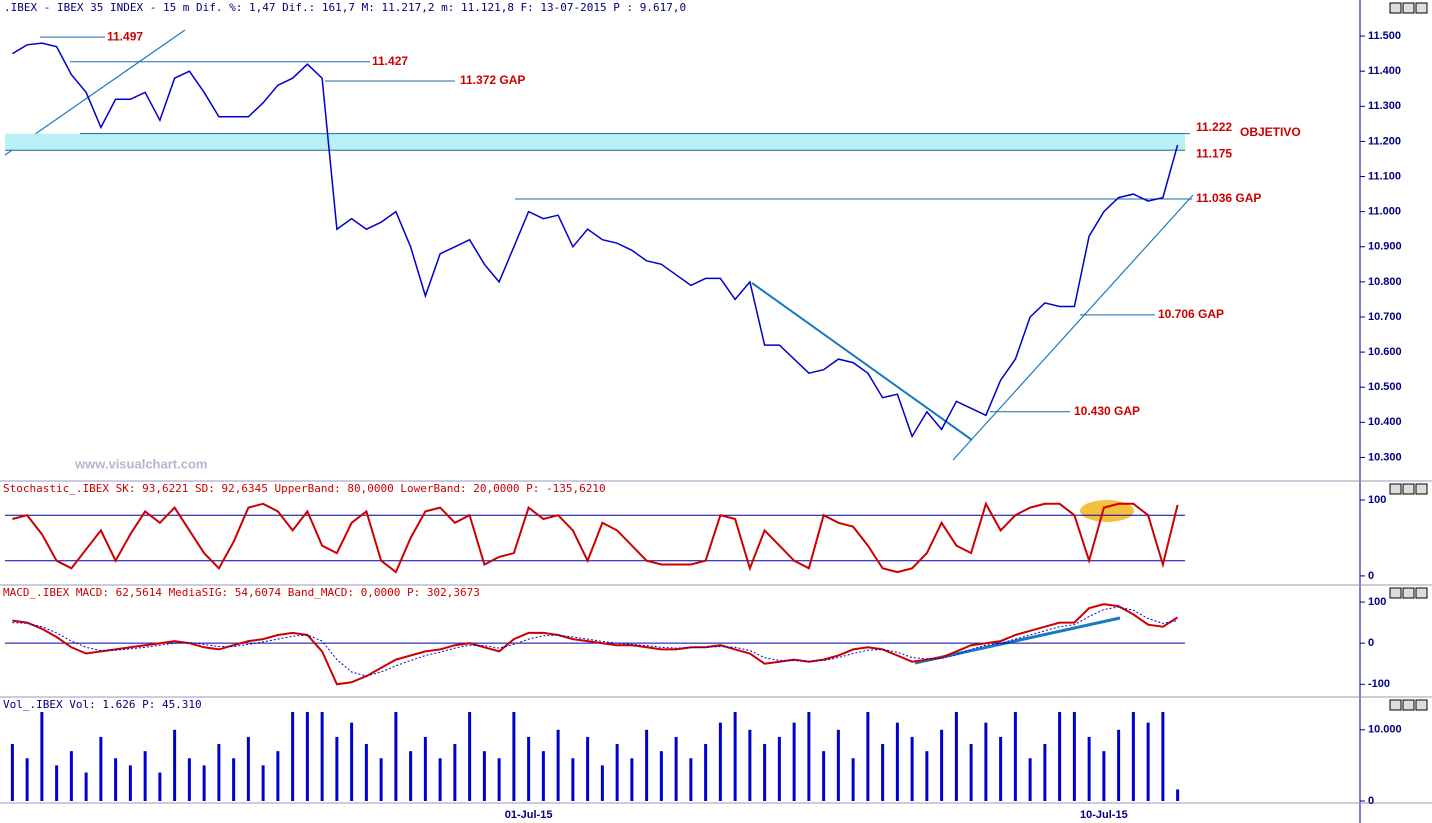 The height and width of the screenshot is (823, 1432). I want to click on annotation-label: 11.175, so click(1214, 153).